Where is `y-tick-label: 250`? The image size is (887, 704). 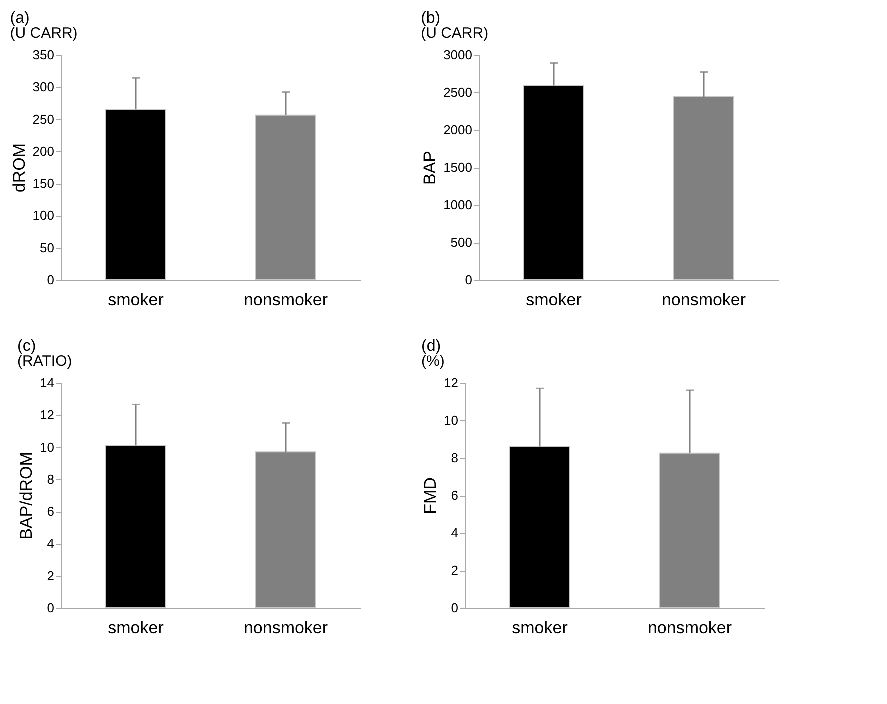 y-tick-label: 250 is located at coordinates (43, 119).